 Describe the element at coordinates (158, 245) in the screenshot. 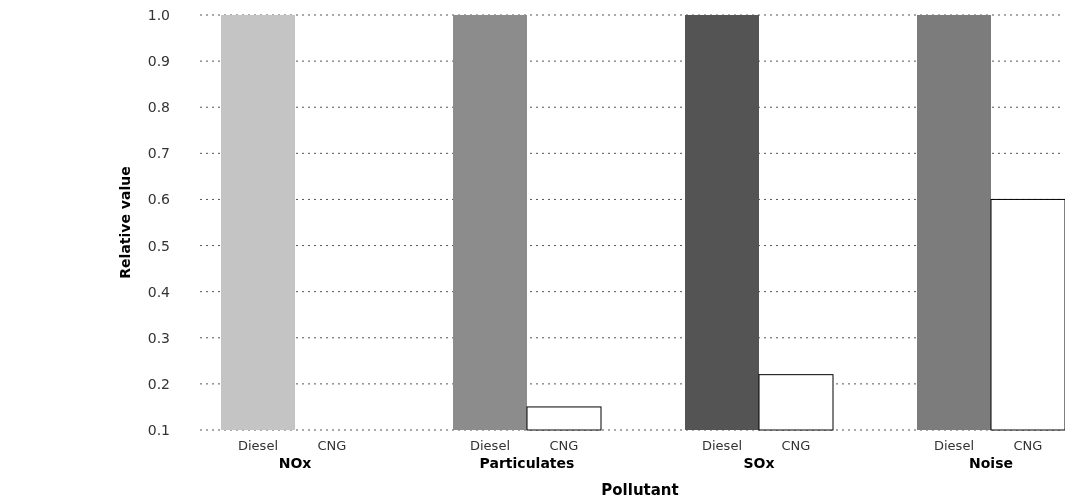

I see `y-tick-label: 0.5` at that location.